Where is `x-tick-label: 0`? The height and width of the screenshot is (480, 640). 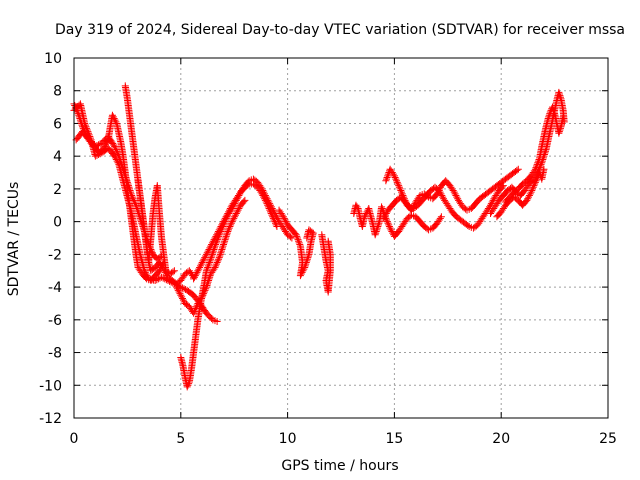
x-tick-label: 0 is located at coordinates (74, 439).